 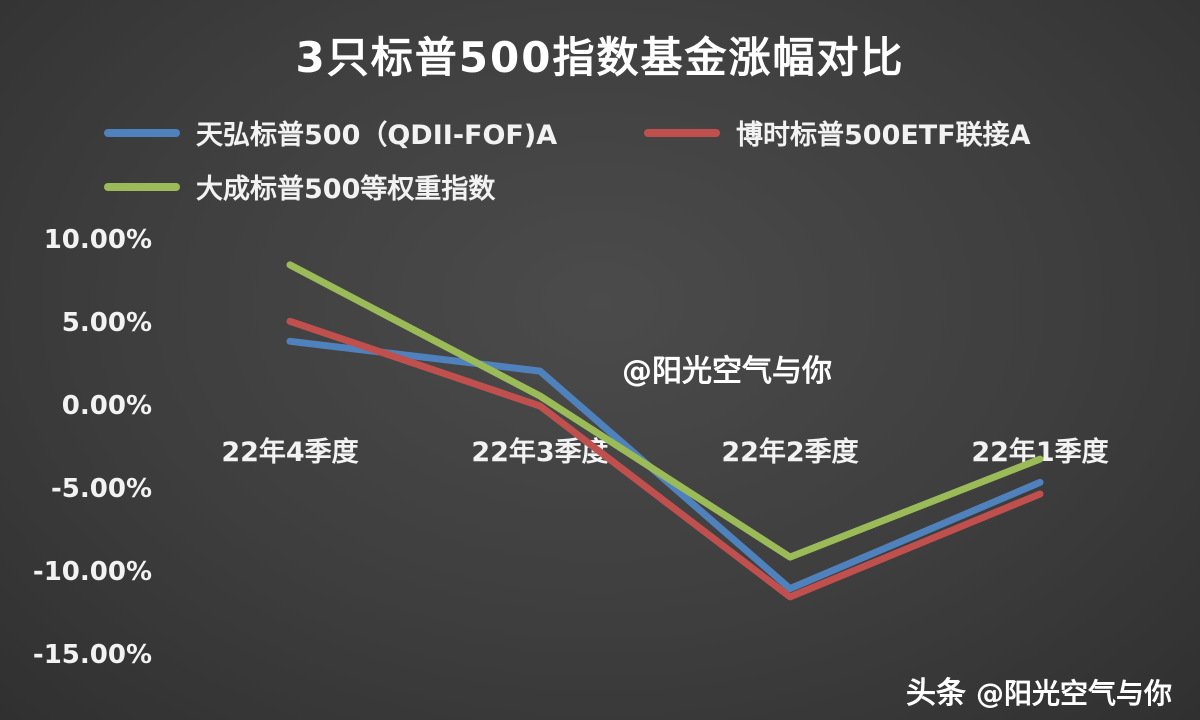 I want to click on legend-line-swatch-blue, so click(x=142, y=132).